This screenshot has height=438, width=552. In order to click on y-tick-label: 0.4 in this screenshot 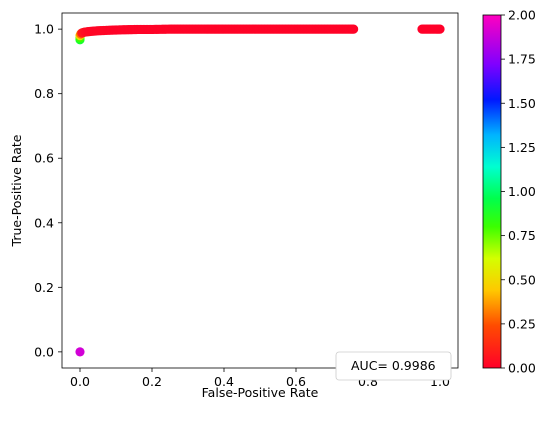, I will do `click(44, 222)`.